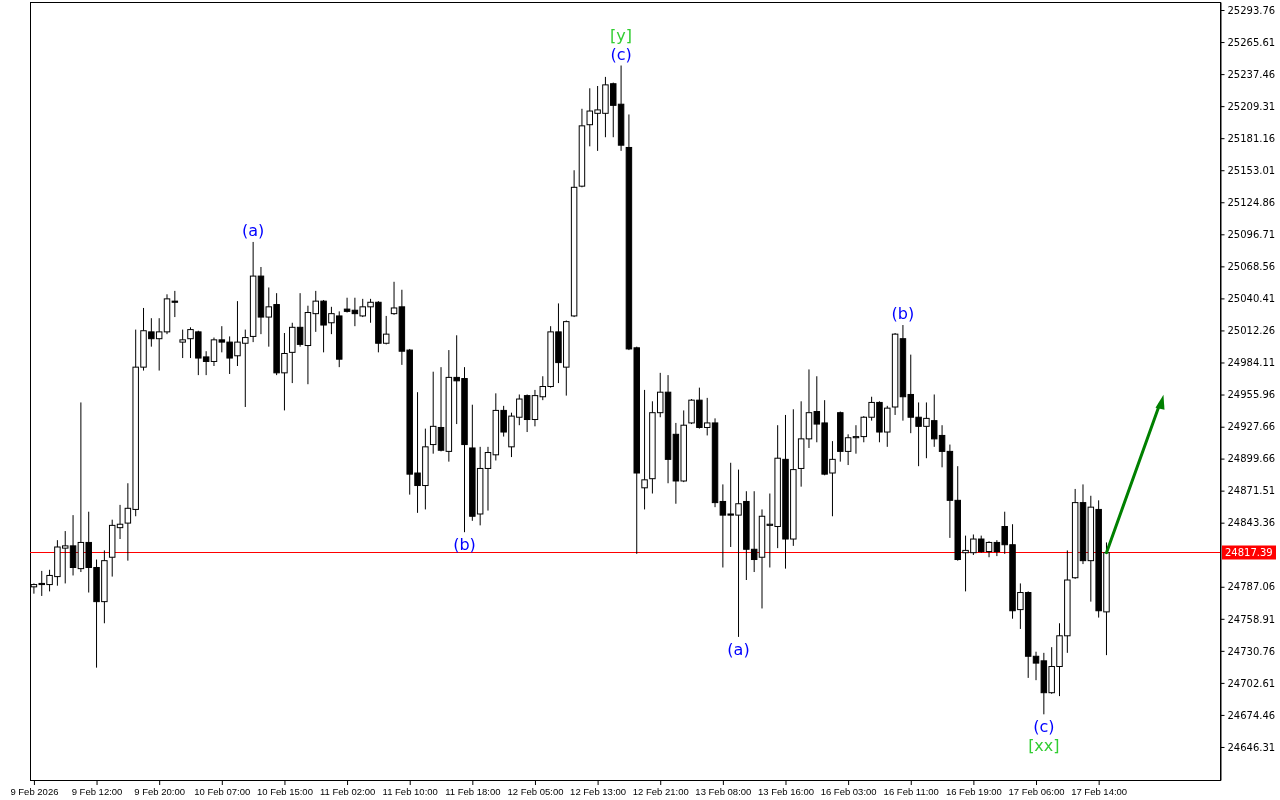 This screenshot has width=1280, height=800. I want to click on y-tick-label: 24984.11, so click(1251, 363).